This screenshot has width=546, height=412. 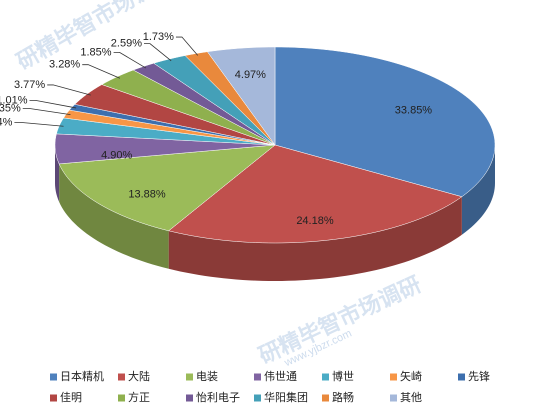 What do you see at coordinates (139, 376) in the screenshot?
I see `legend-label: 大陆` at bounding box center [139, 376].